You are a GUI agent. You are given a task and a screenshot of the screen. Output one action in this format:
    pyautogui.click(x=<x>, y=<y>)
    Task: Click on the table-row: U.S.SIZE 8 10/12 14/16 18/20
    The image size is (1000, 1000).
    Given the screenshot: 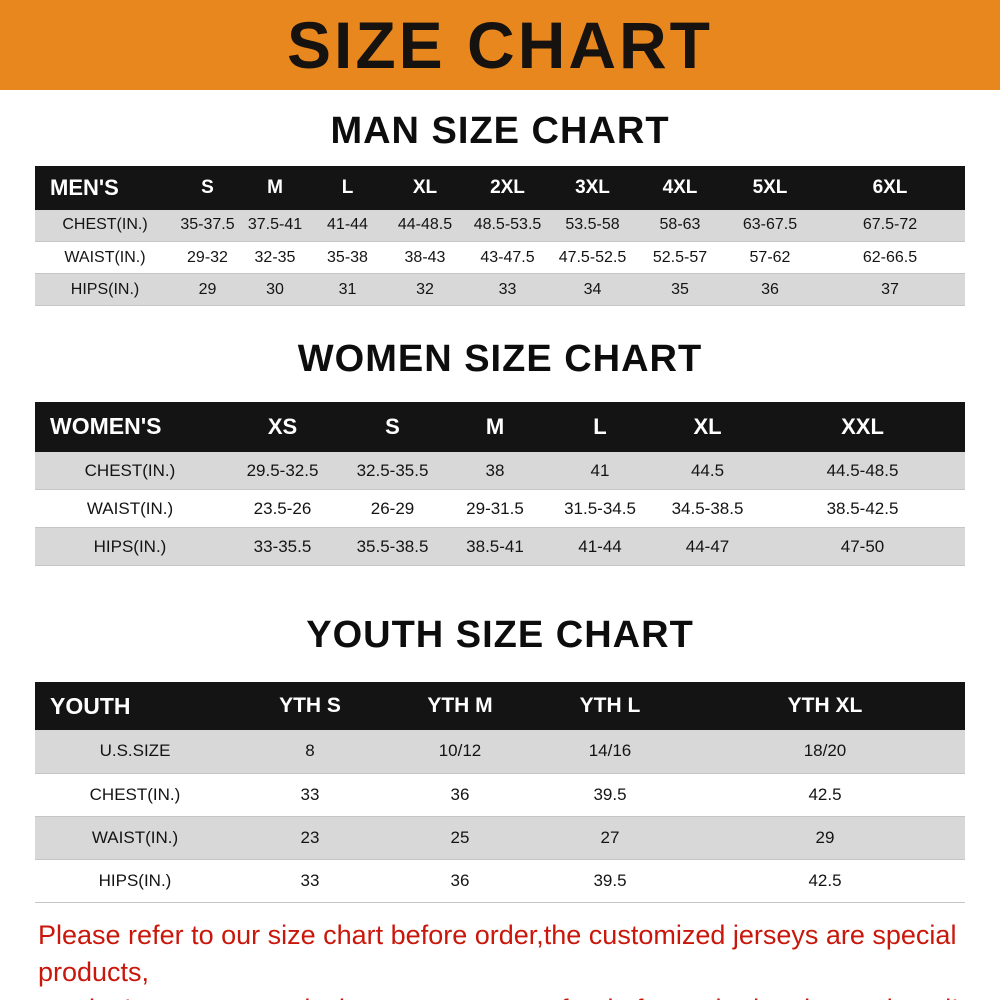 What is the action you would take?
    pyautogui.click(x=500, y=752)
    